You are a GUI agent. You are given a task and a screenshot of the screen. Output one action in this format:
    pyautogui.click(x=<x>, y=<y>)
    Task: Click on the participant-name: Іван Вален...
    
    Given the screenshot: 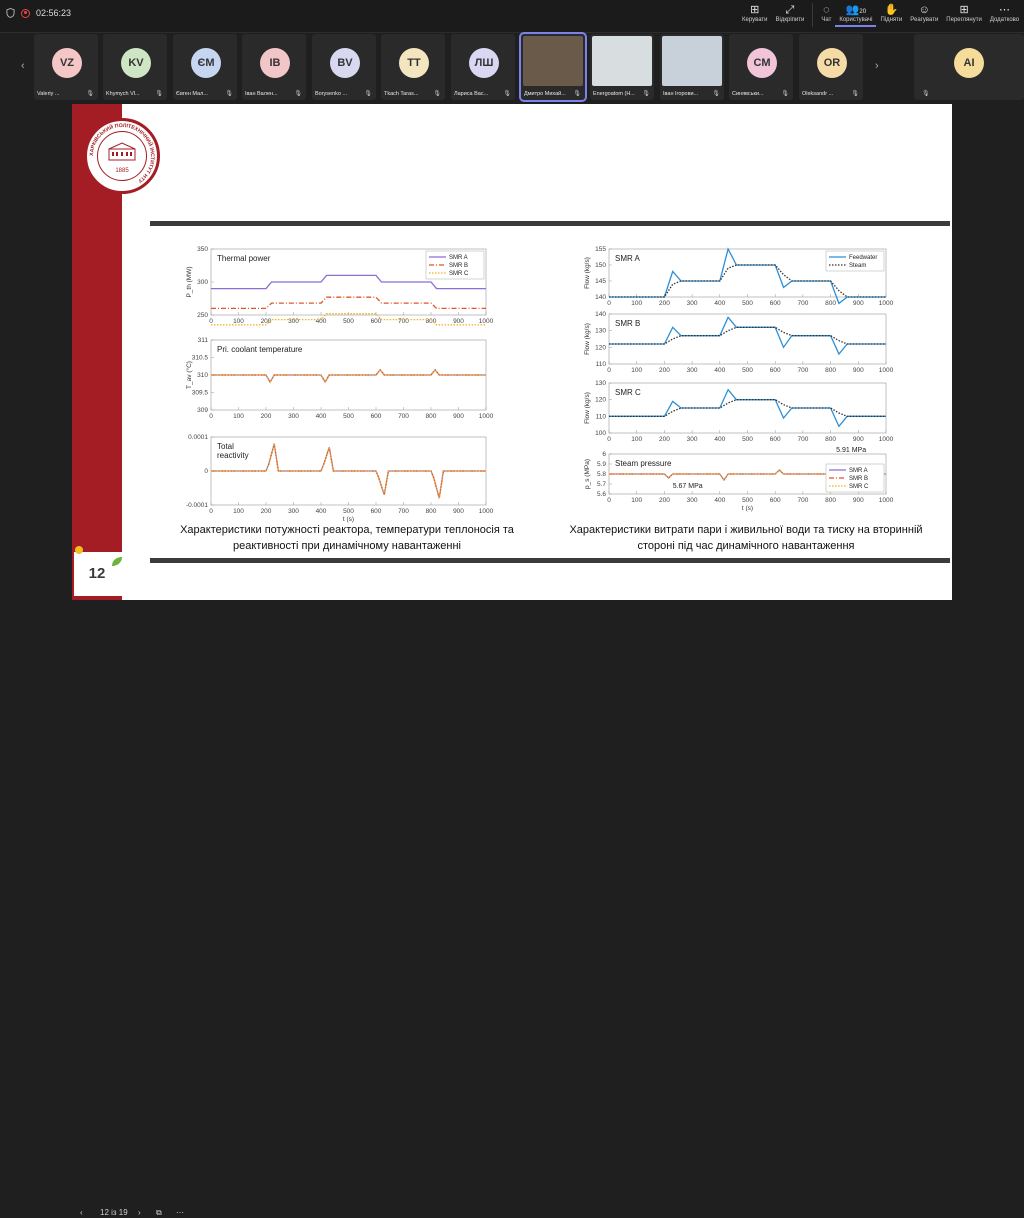 What is the action you would take?
    pyautogui.click(x=261, y=94)
    